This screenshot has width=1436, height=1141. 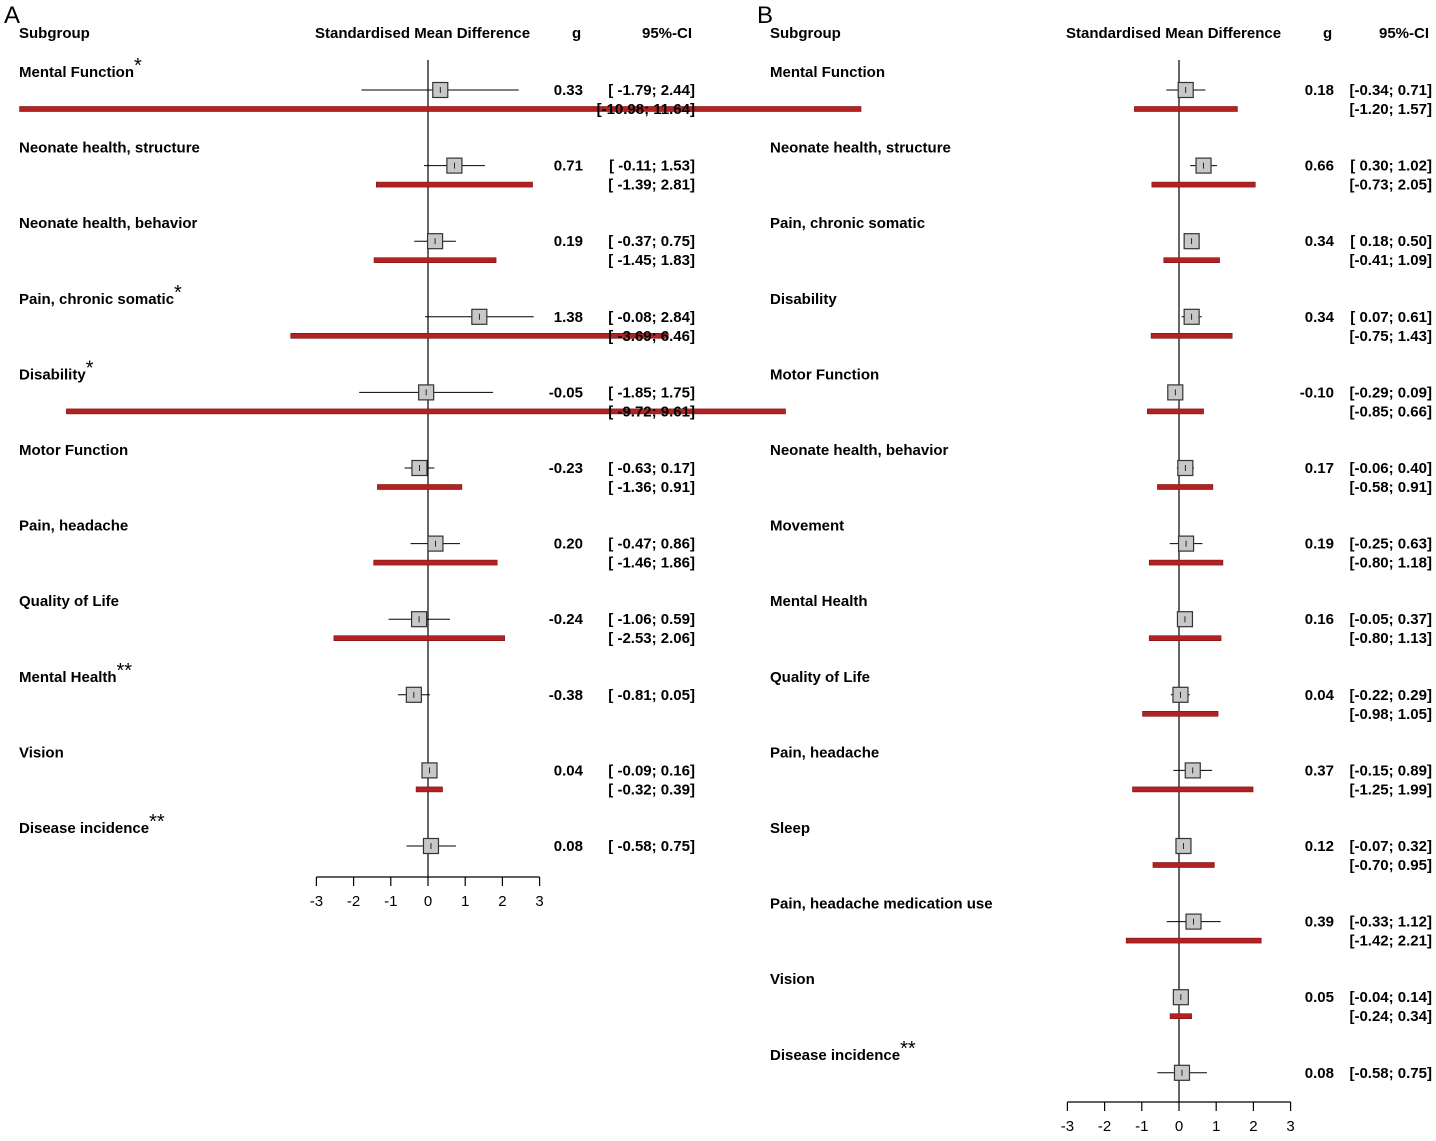 I want to click on panel-b-ci-value: [-0.22; 0.29], so click(x=1390, y=695).